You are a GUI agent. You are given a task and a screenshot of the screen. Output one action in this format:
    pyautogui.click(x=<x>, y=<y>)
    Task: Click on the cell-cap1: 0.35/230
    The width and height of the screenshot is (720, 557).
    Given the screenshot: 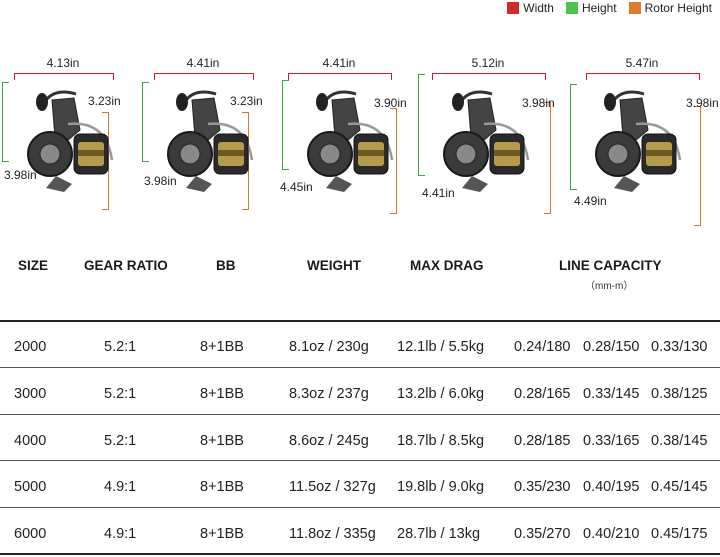 What is the action you would take?
    pyautogui.click(x=542, y=487)
    